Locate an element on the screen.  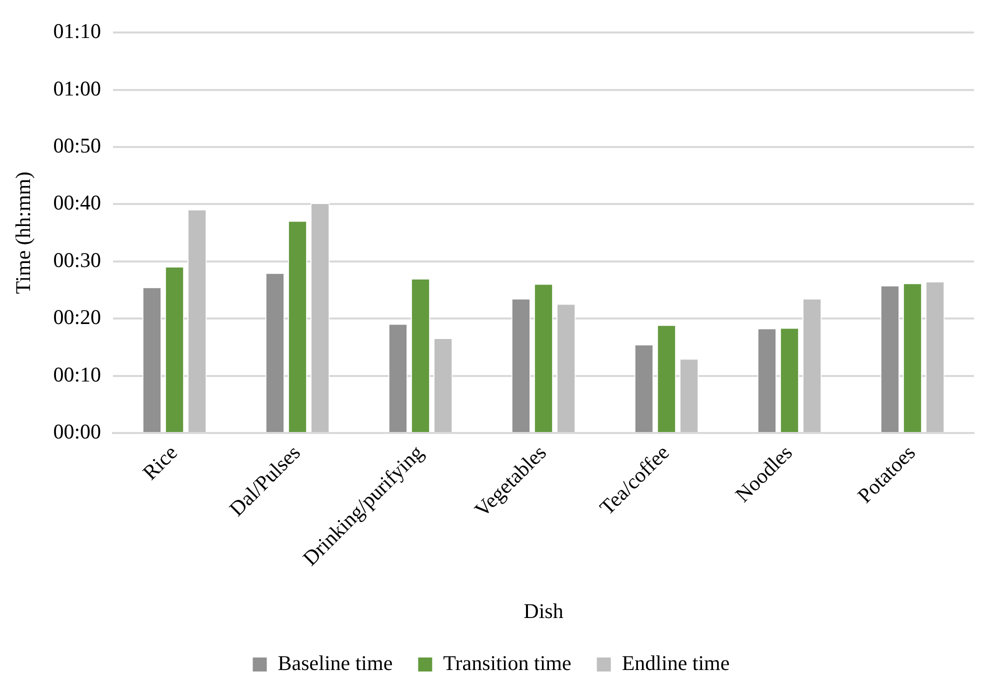
y-tick-label: 00:30 is located at coordinates (77, 260).